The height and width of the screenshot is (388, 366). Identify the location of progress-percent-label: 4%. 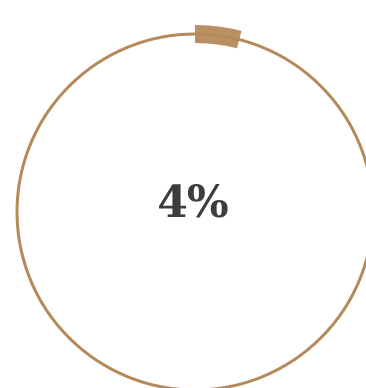
(192, 202).